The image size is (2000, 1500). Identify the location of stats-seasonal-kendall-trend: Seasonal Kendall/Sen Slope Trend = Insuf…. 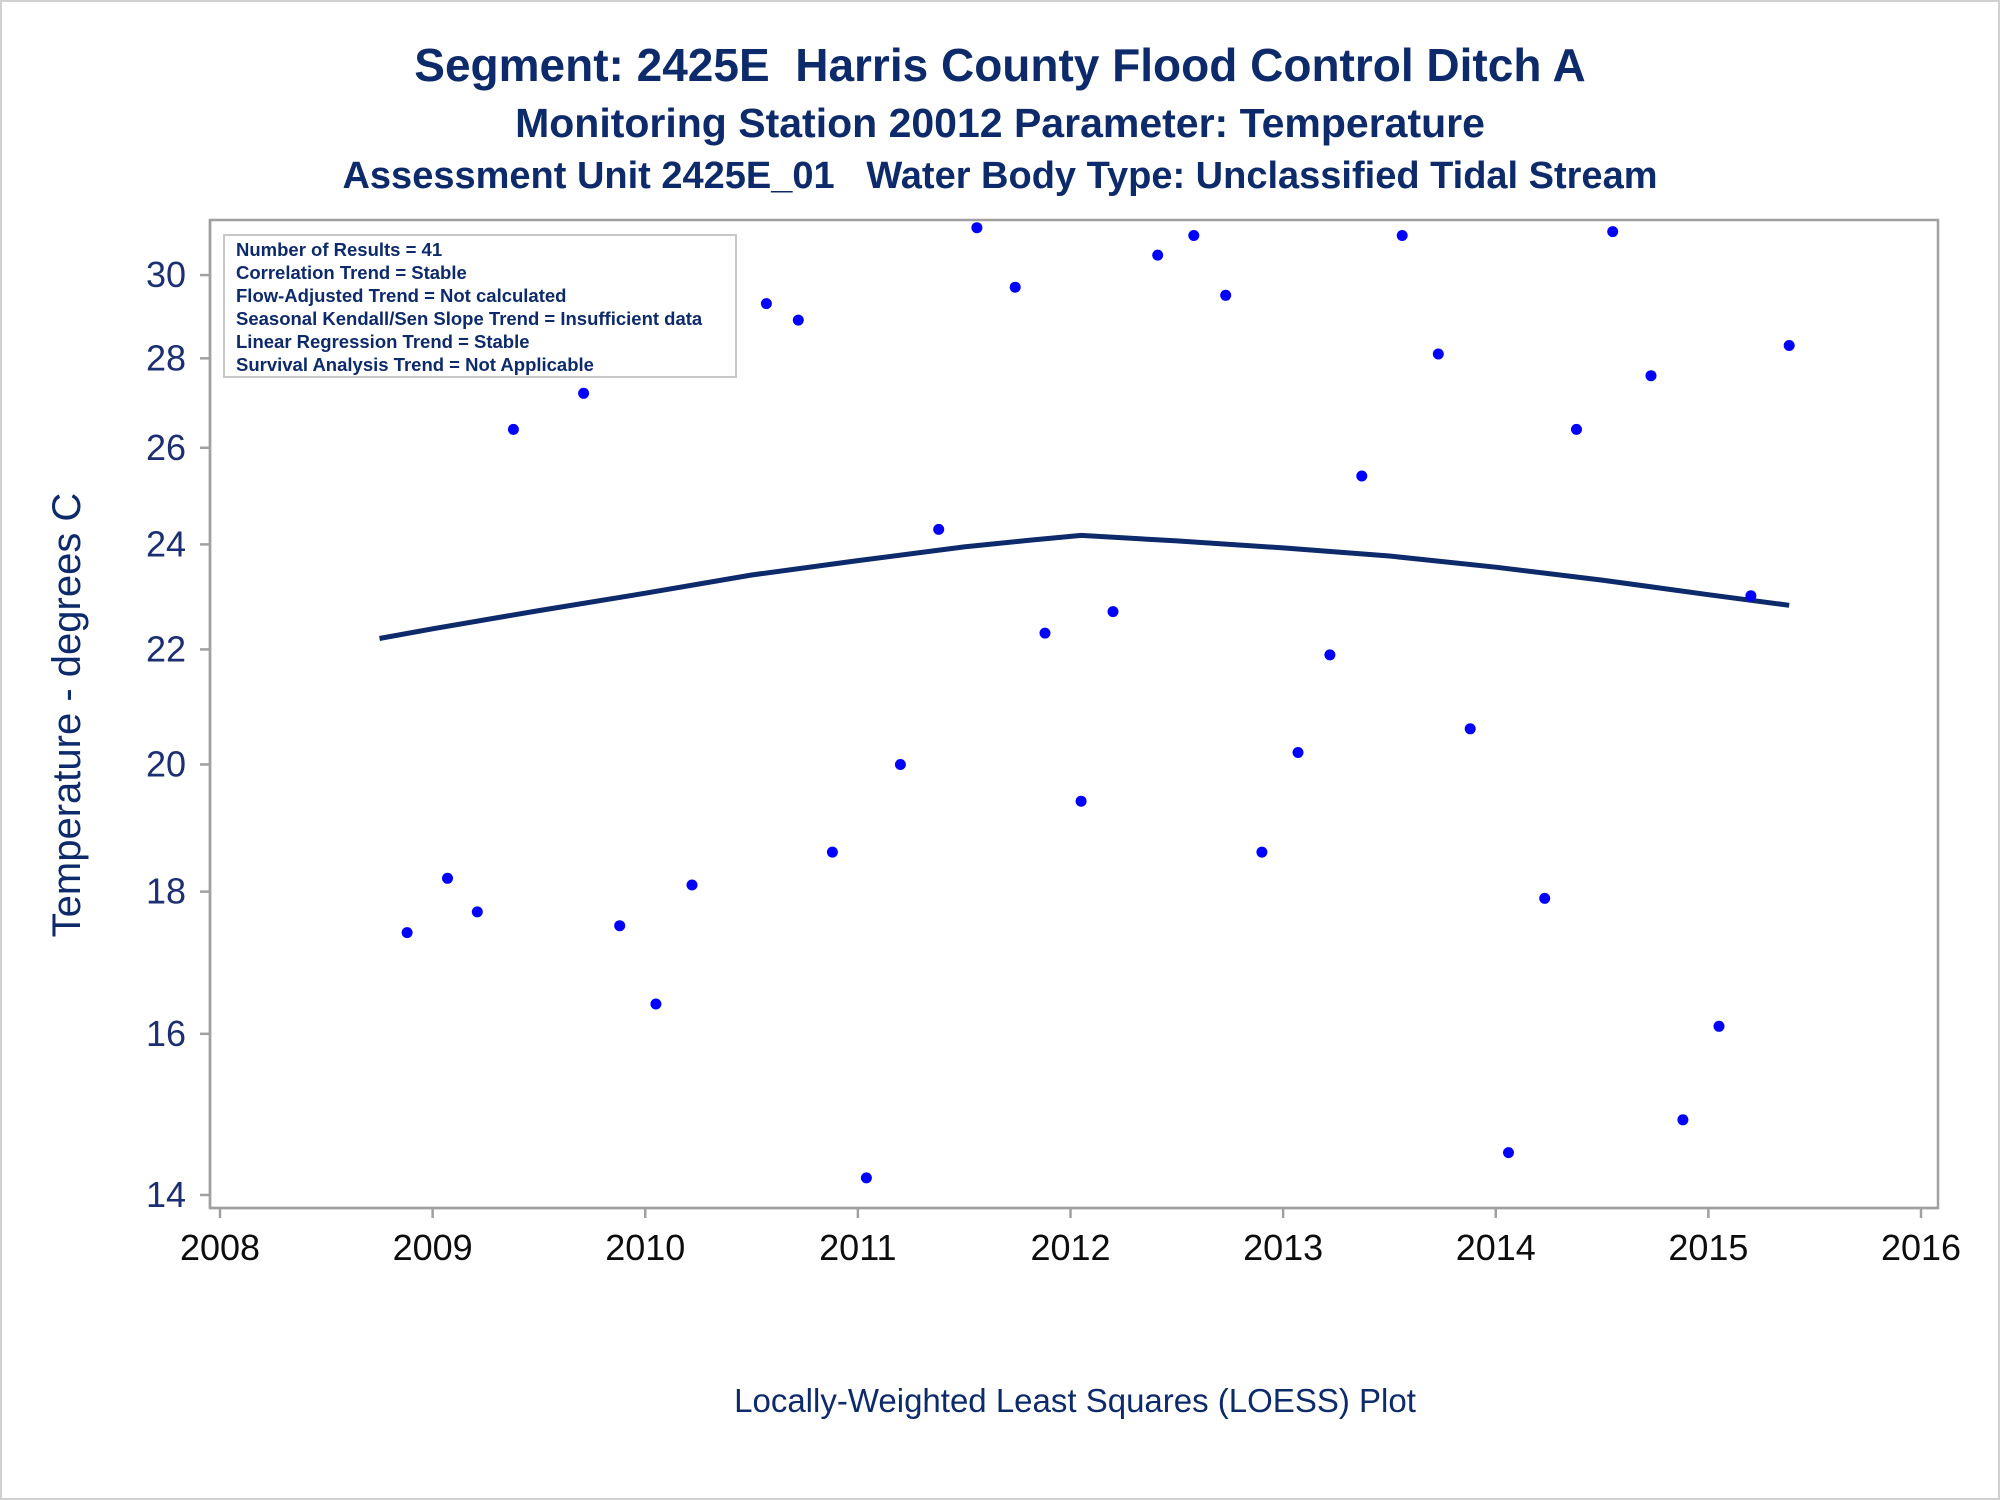
(469, 318).